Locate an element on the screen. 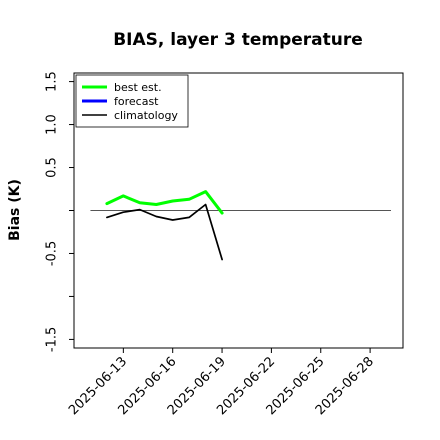 The width and height of the screenshot is (440, 440). y-axis-label: Bias (K) is located at coordinates (15, 210).